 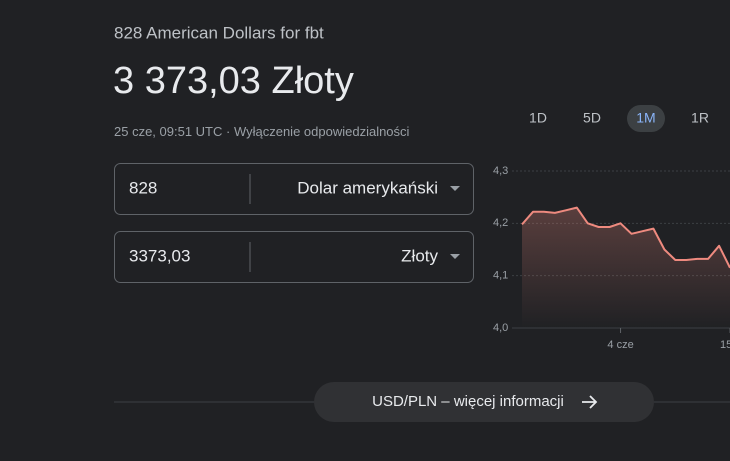 I want to click on more-info-button, so click(x=484, y=402).